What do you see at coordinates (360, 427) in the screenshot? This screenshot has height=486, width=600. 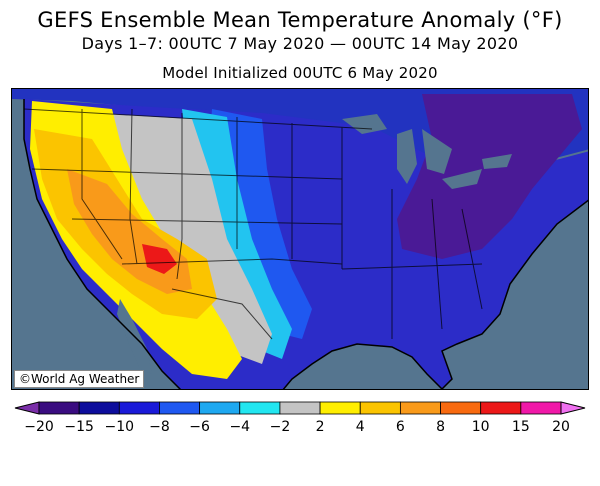 I see `legend-tick-label: 4` at bounding box center [360, 427].